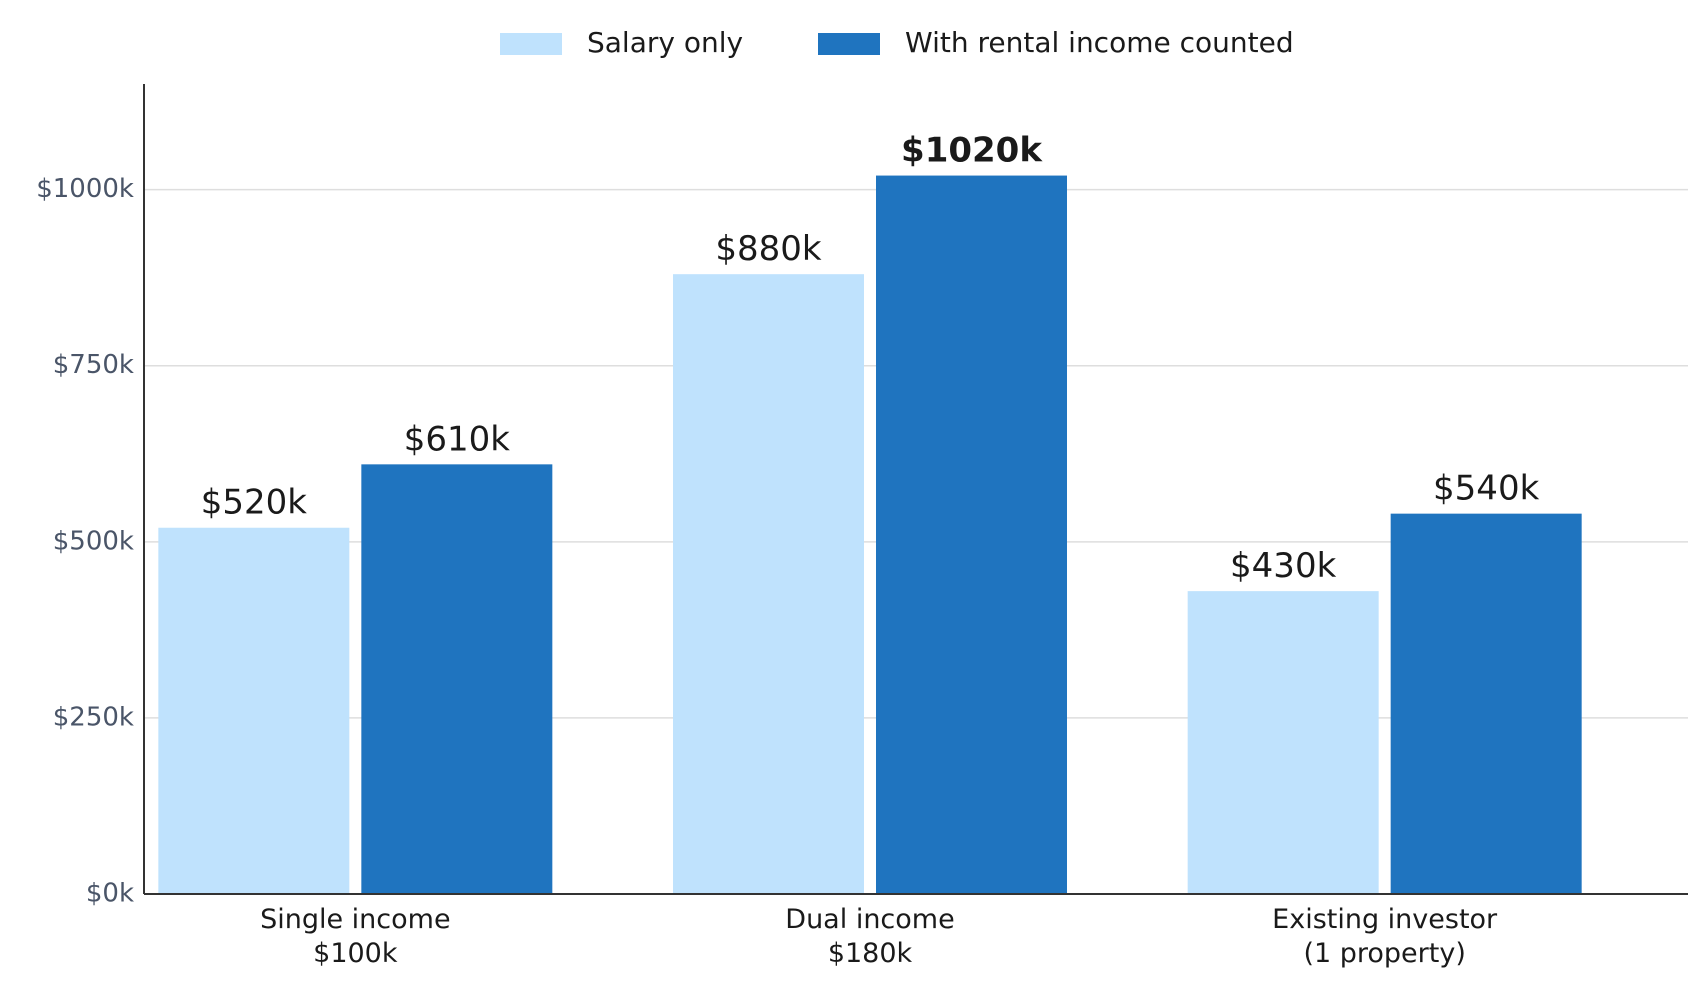 This screenshot has height=983, width=1699. I want to click on y-tick-label: $0k, so click(110, 894).